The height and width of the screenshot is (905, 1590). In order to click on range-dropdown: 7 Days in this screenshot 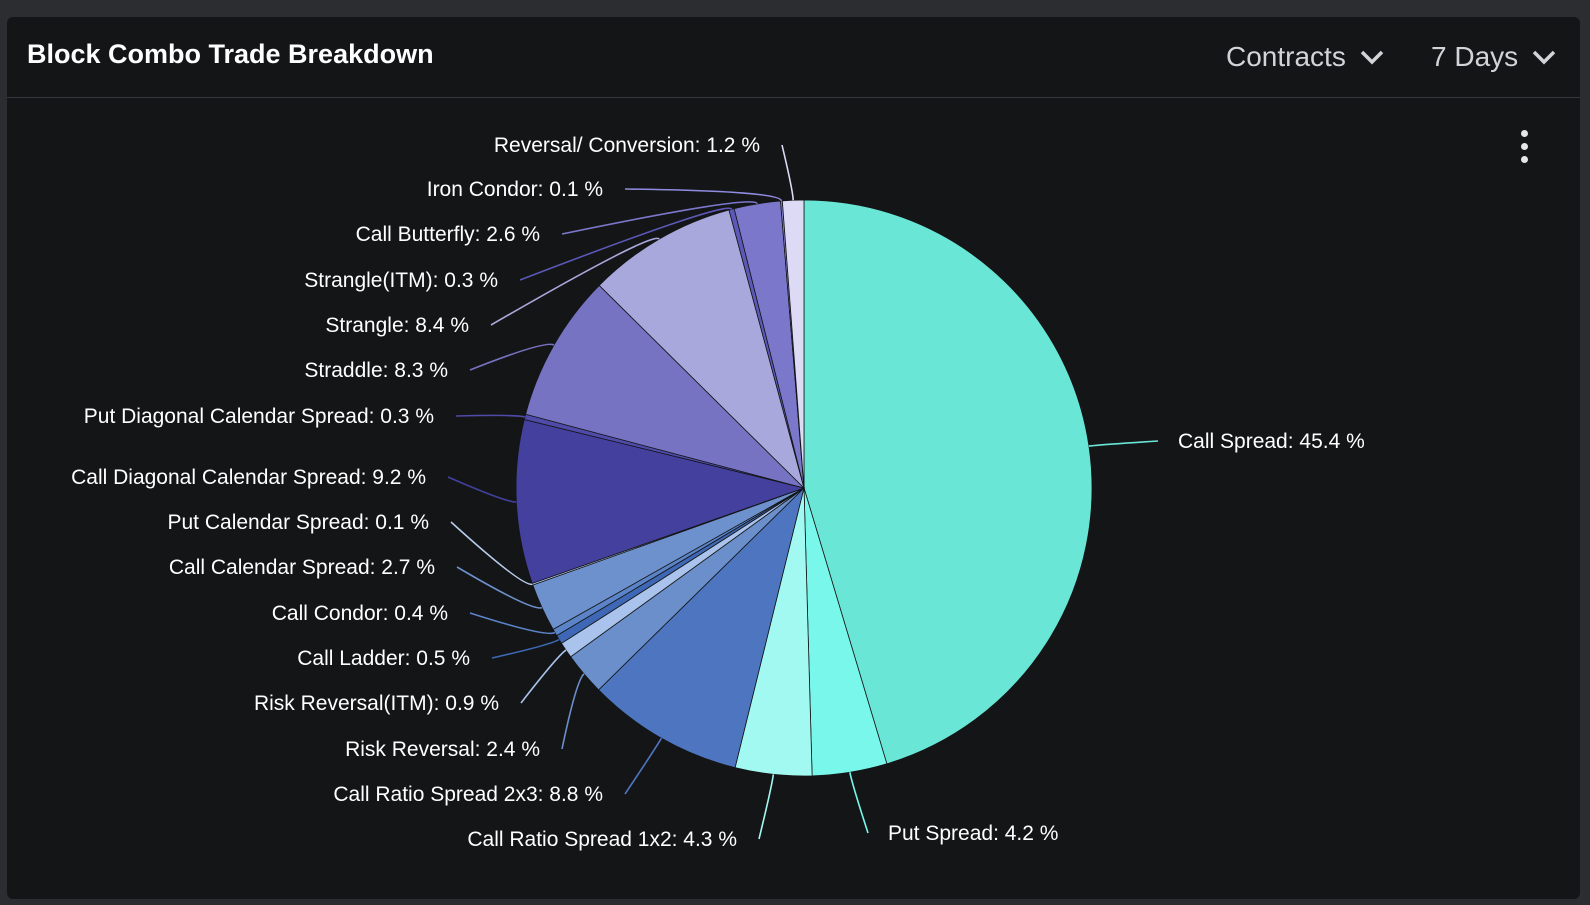, I will do `click(1493, 57)`.